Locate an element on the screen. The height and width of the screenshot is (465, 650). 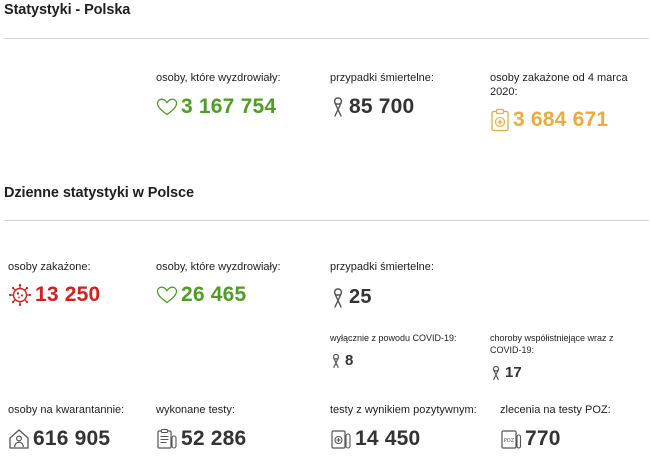
stat-label: wyłącznie z powodu COVID-19: is located at coordinates (393, 338).